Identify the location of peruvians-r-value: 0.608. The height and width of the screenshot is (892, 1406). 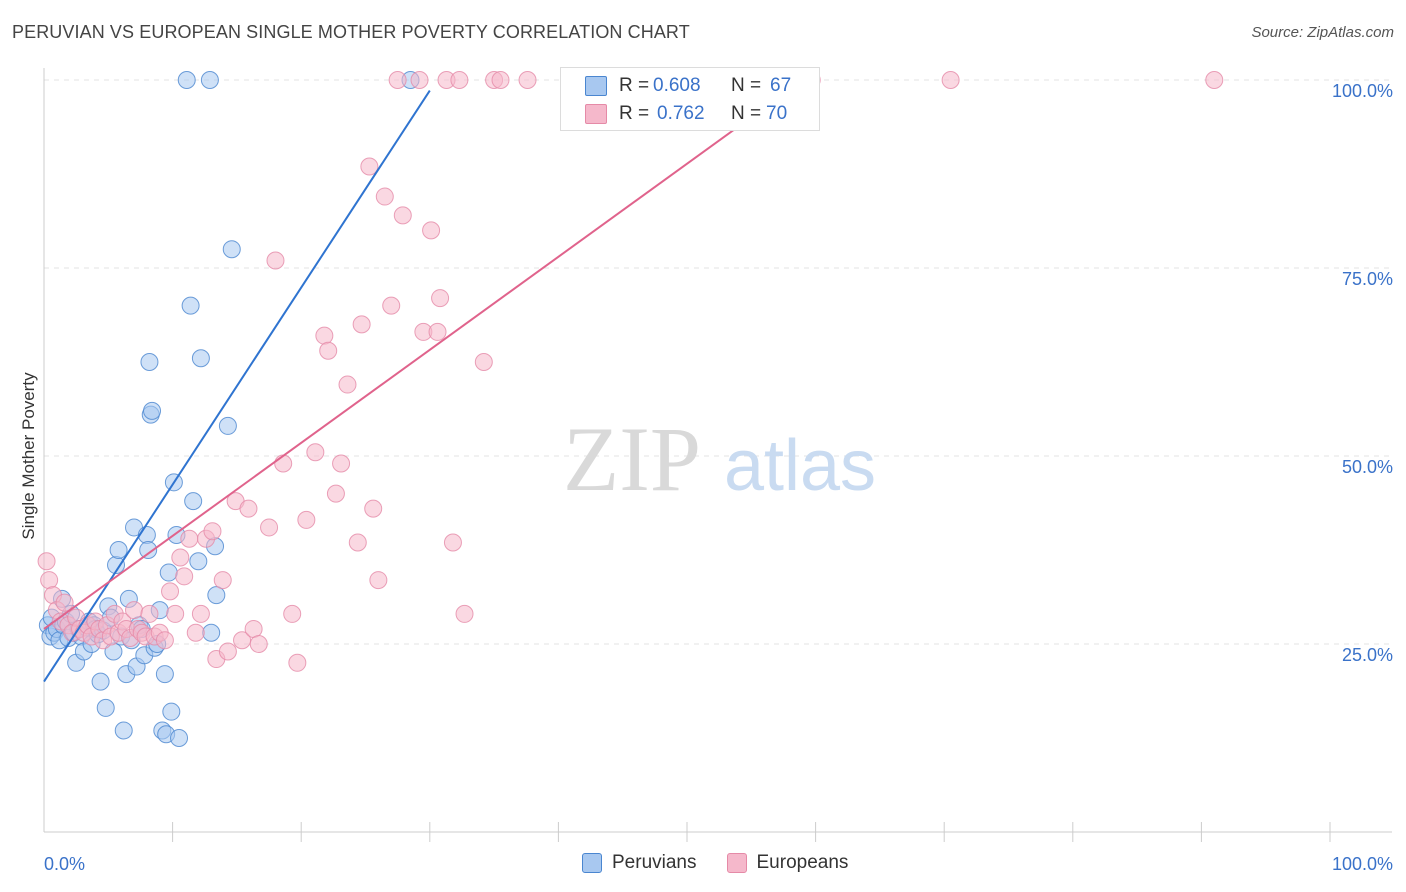
(677, 85).